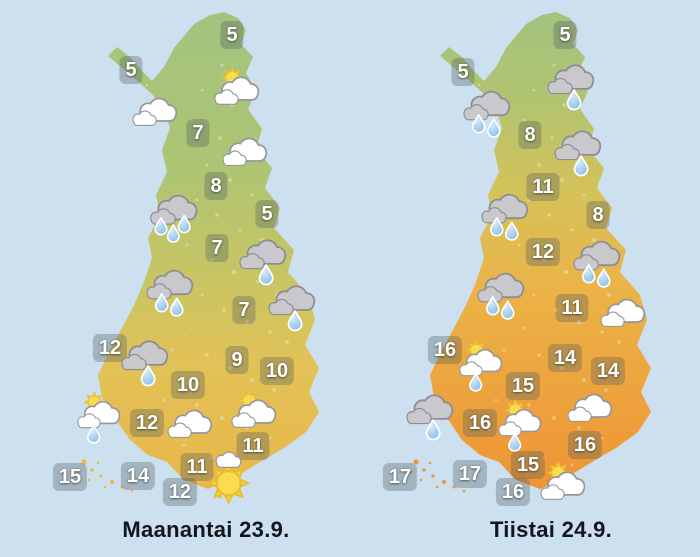 The width and height of the screenshot is (700, 557). Describe the element at coordinates (206, 529) in the screenshot. I see `day-label-monday: Maanantai 23.9.` at that location.